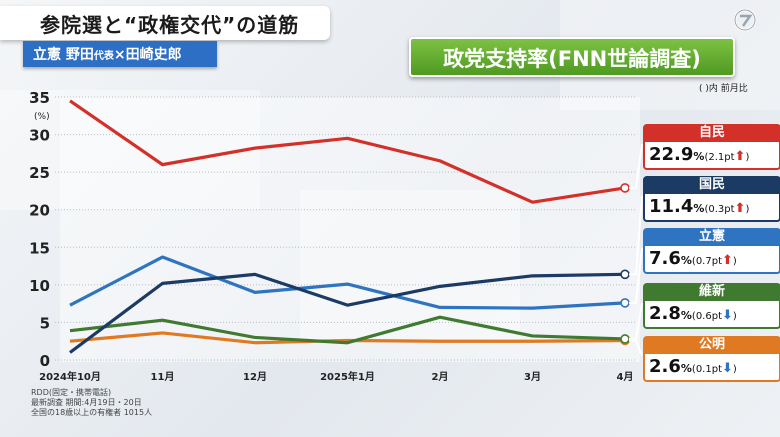 The width and height of the screenshot is (780, 437). I want to click on chart-title-box: 政党支持率(FNN世論調査), so click(572, 57).